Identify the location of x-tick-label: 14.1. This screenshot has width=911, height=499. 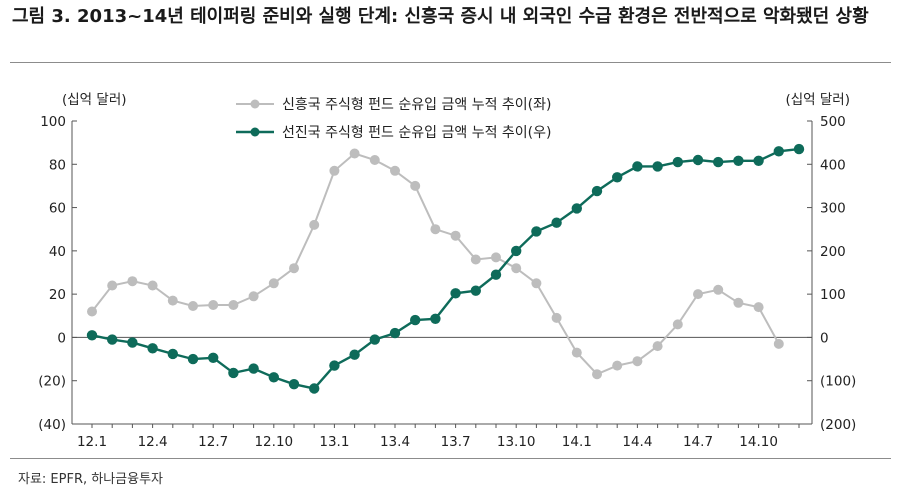
(577, 442).